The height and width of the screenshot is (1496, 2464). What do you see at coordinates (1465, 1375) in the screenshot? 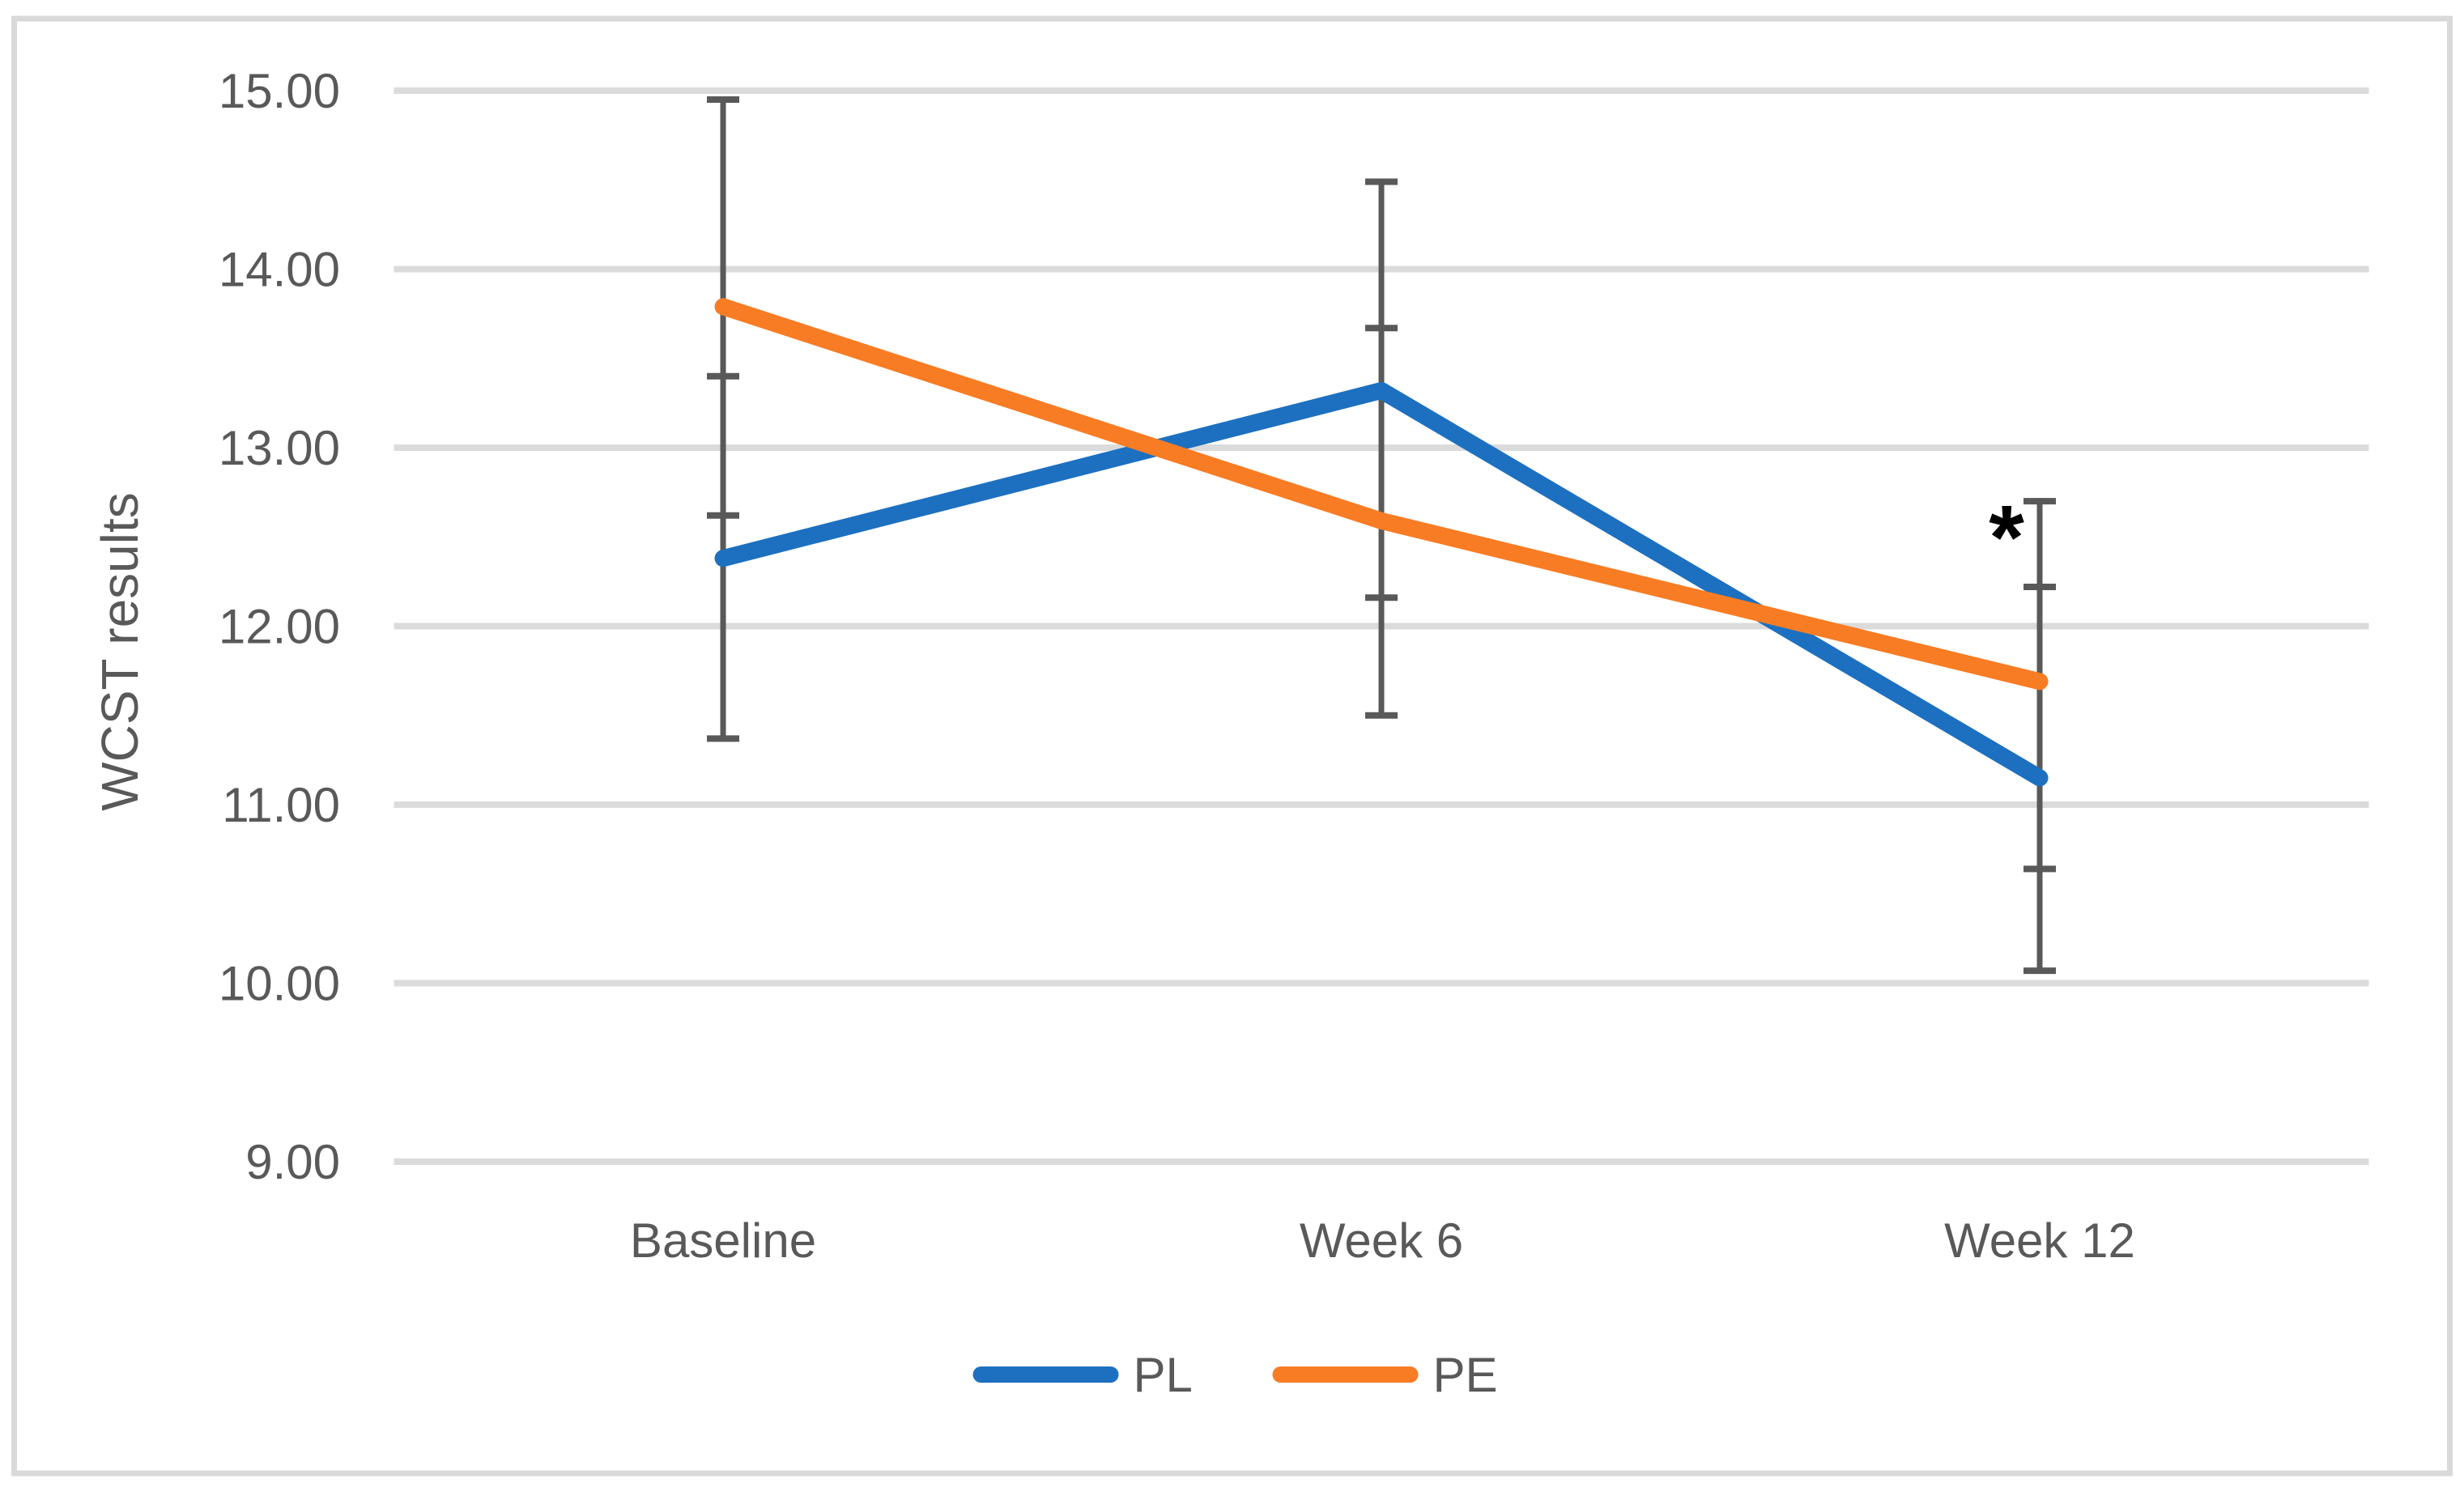
I see `legend-label-PE: PE` at bounding box center [1465, 1375].